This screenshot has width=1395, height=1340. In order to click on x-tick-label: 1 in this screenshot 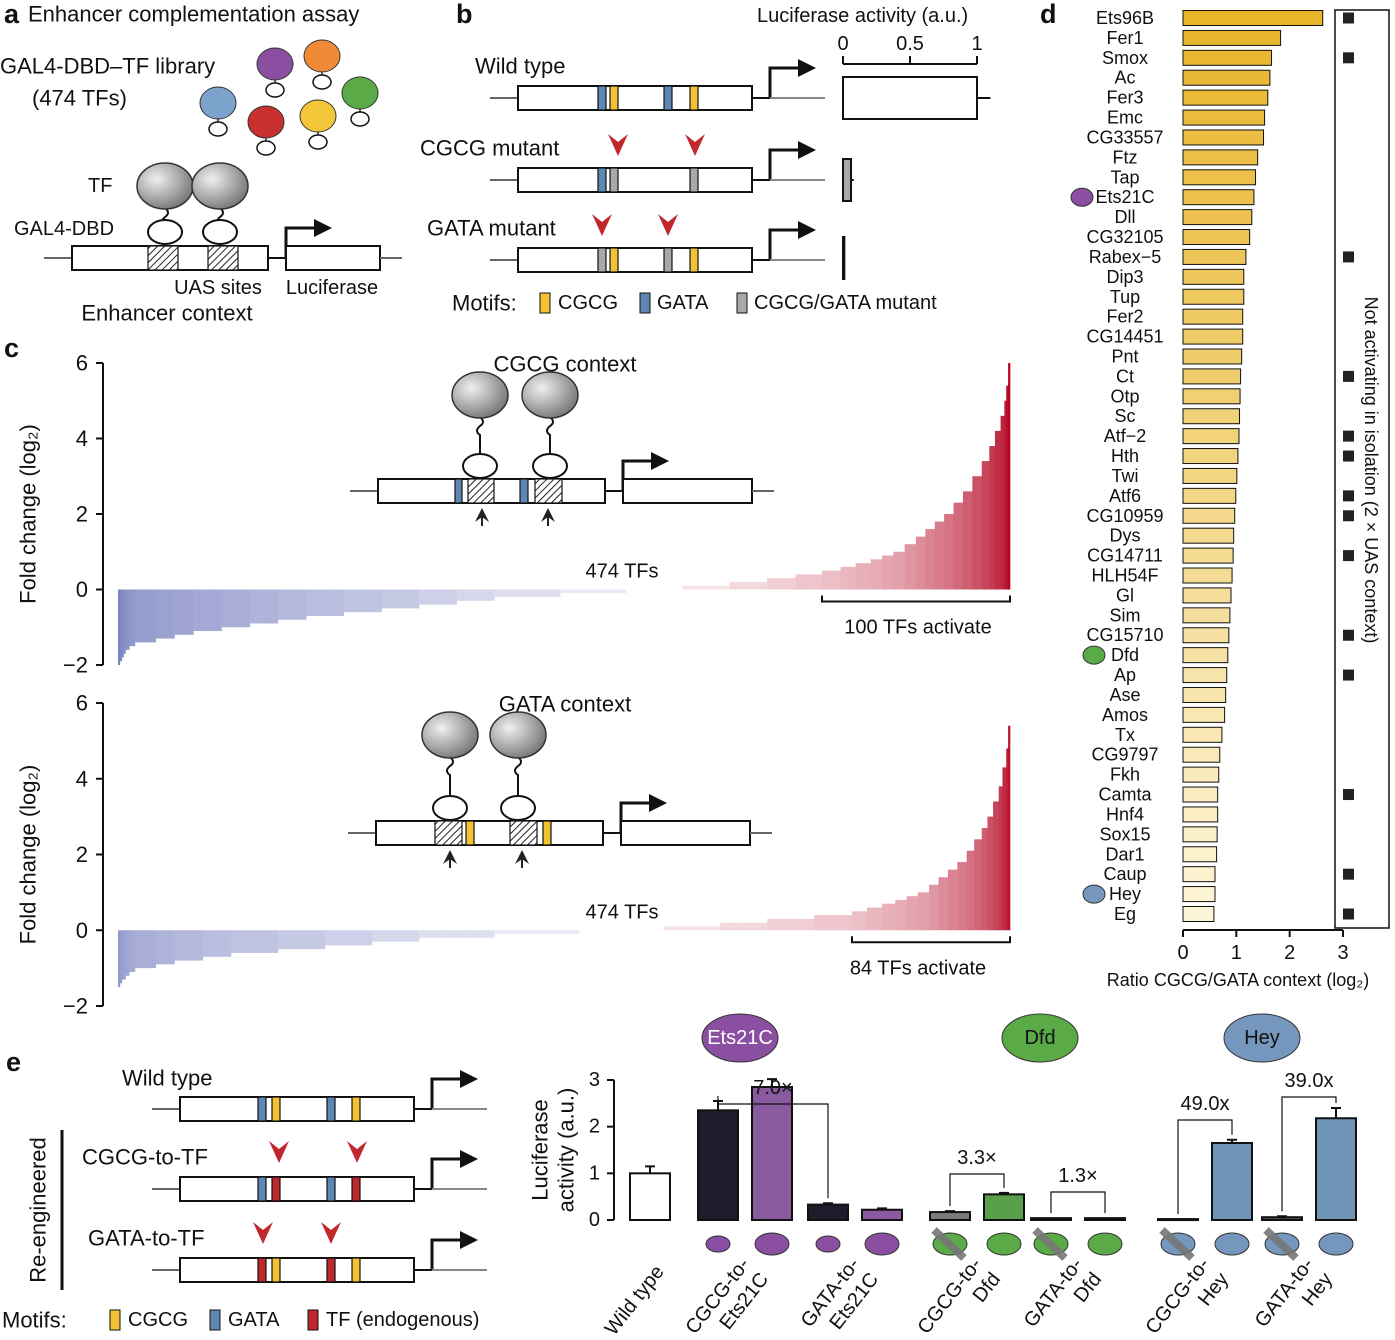, I will do `click(976, 44)`.